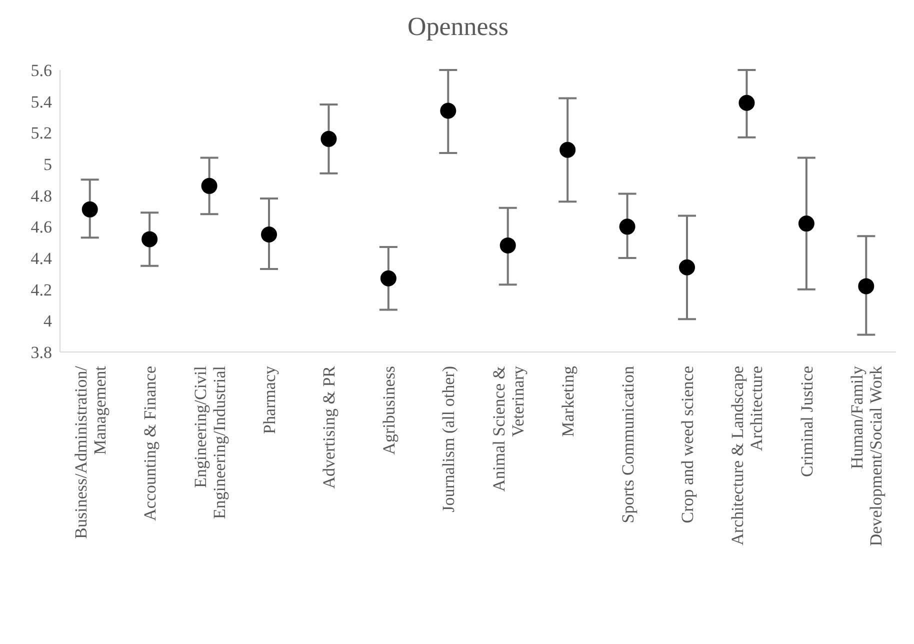 Image resolution: width=914 pixels, height=644 pixels. I want to click on y-tick-label: 4.8, so click(41, 196).